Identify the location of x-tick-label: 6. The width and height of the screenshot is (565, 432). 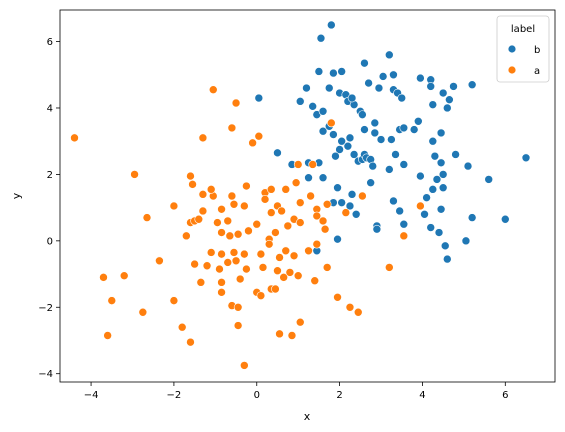
(505, 395).